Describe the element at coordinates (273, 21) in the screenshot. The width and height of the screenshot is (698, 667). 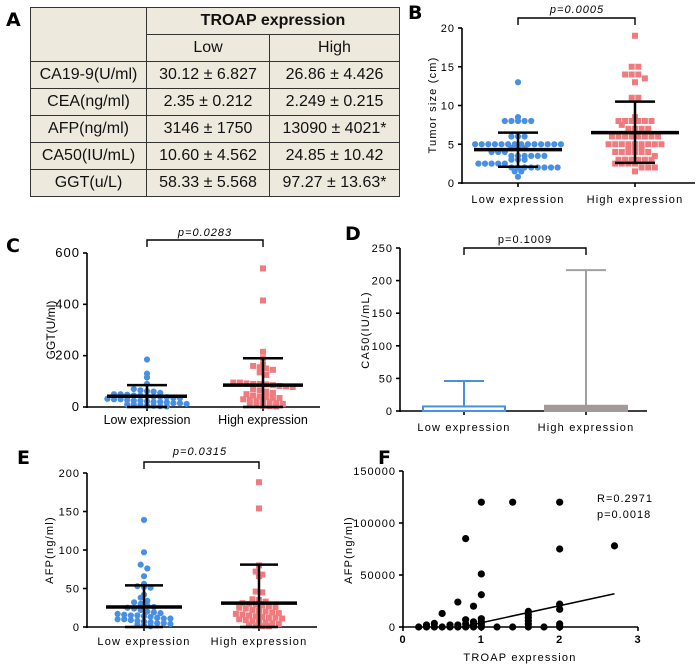
I see `table-group-header: TROAP expression` at that location.